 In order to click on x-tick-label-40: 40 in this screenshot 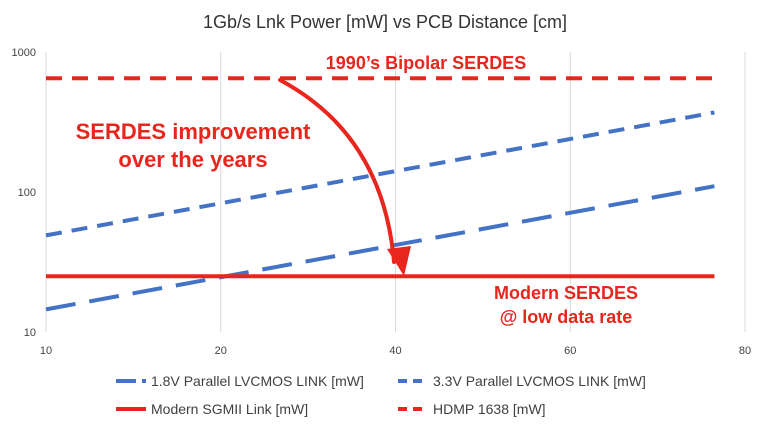, I will do `click(395, 351)`.